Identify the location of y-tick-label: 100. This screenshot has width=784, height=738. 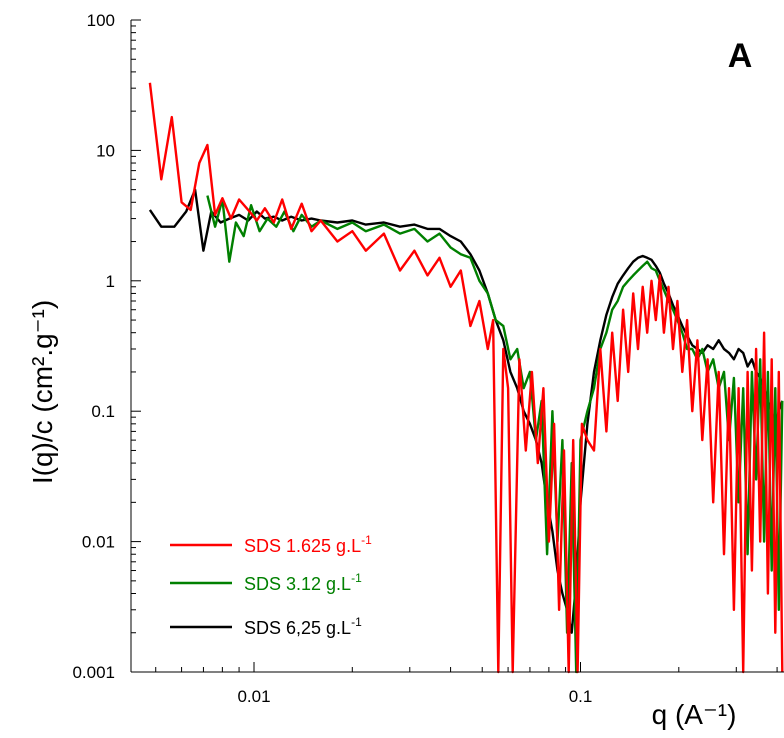
(101, 20).